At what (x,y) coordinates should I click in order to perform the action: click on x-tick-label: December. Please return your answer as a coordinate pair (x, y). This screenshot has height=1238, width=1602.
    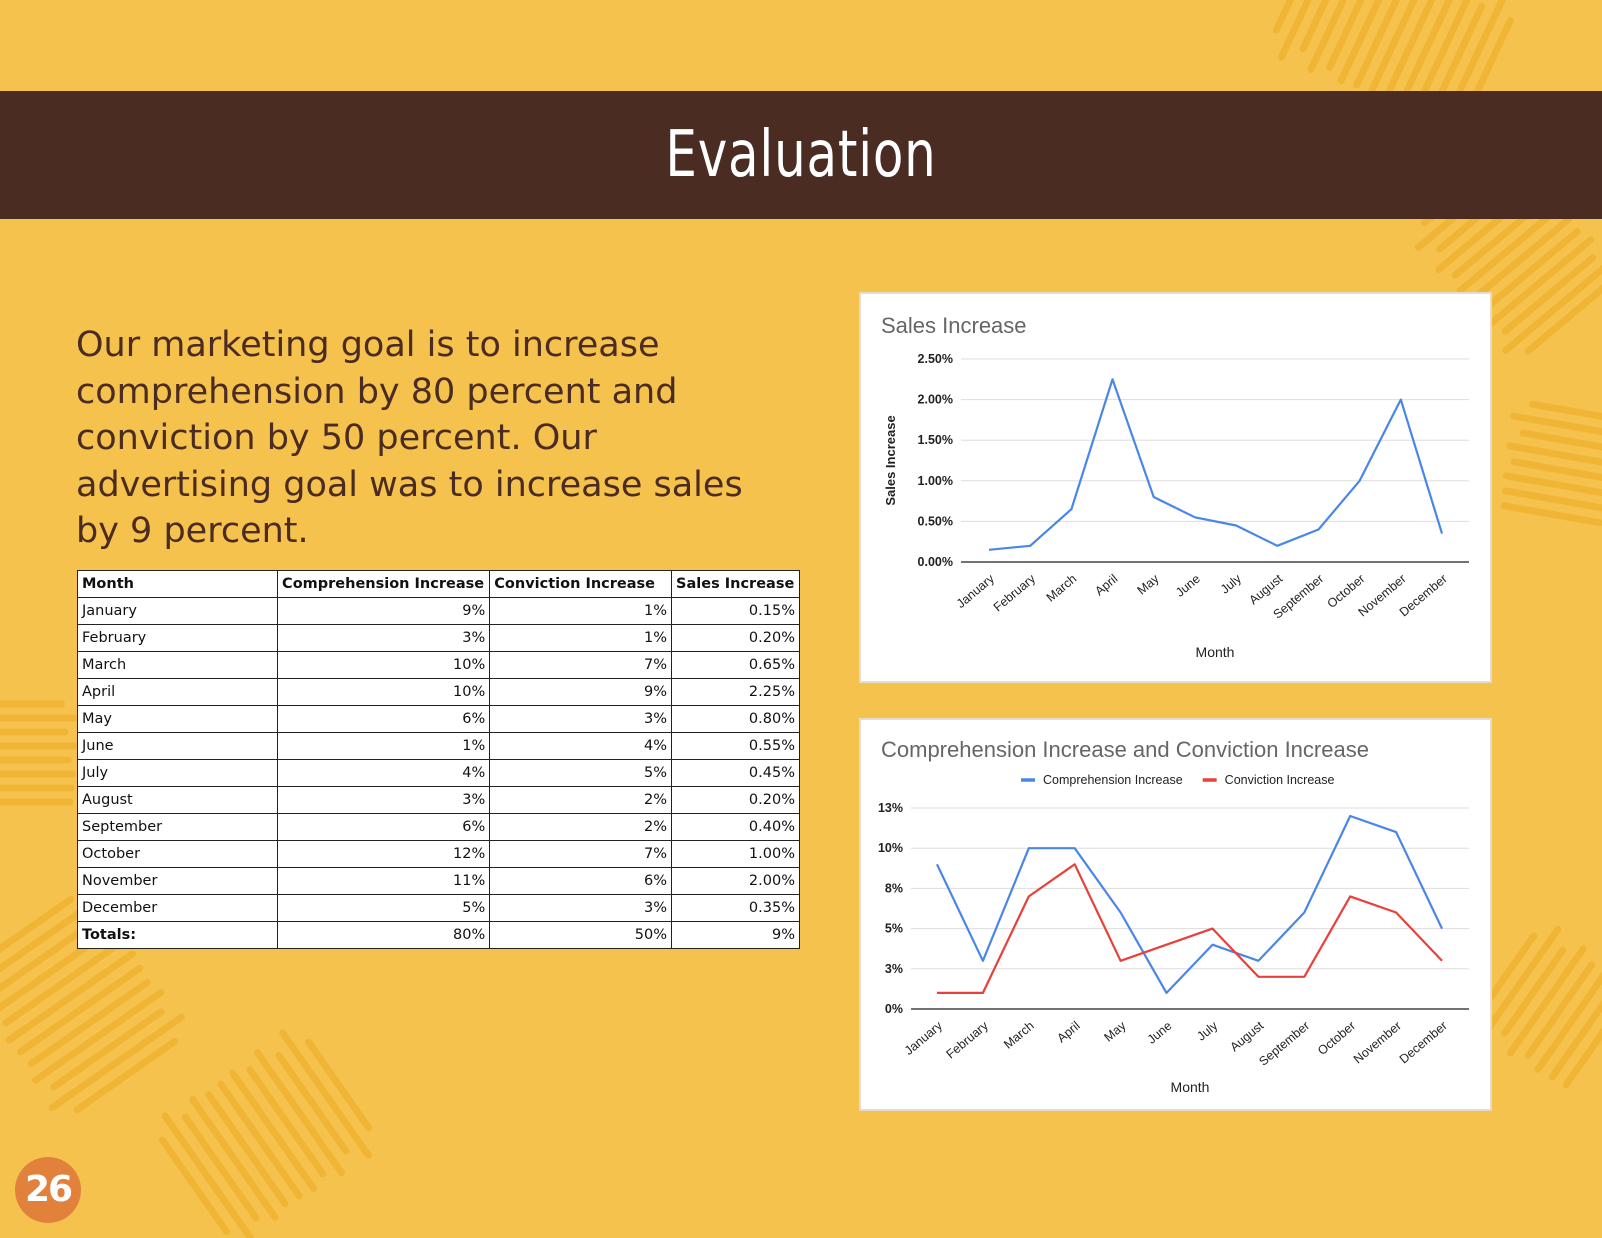
    Looking at the image, I should click on (1423, 1043).